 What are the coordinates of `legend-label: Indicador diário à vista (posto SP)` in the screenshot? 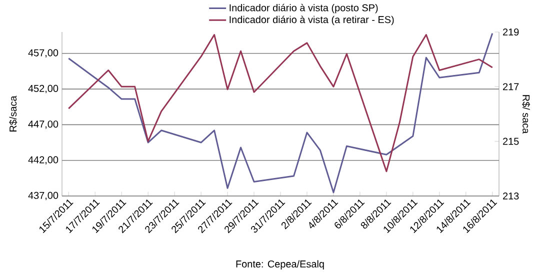 It's located at (304, 9).